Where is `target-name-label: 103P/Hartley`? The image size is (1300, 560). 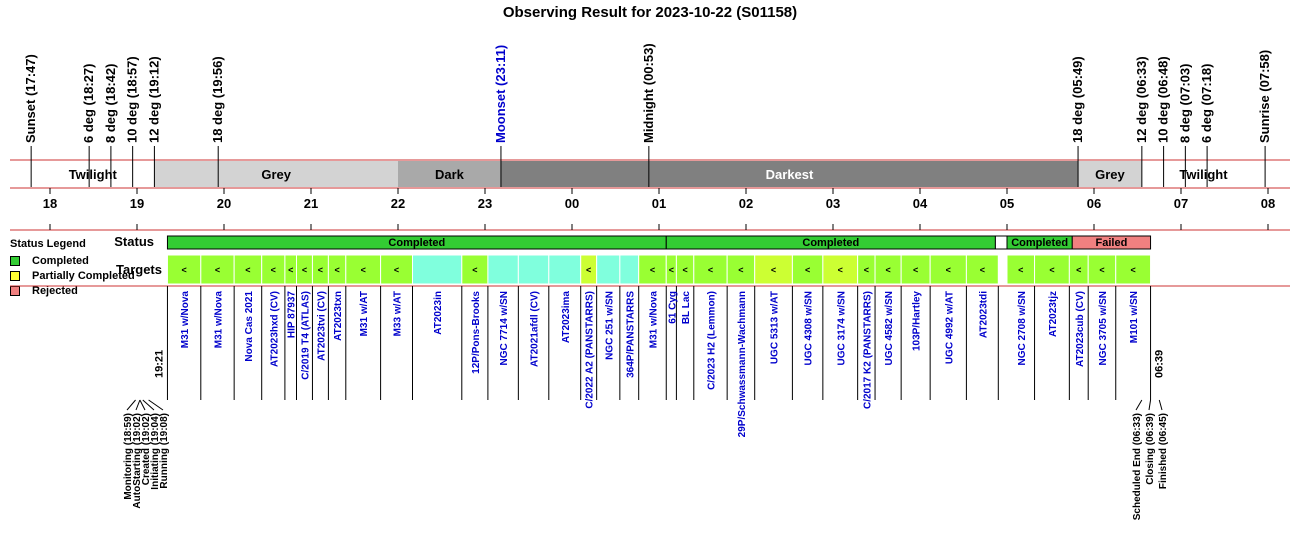
target-name-label: 103P/Hartley is located at coordinates (917, 321).